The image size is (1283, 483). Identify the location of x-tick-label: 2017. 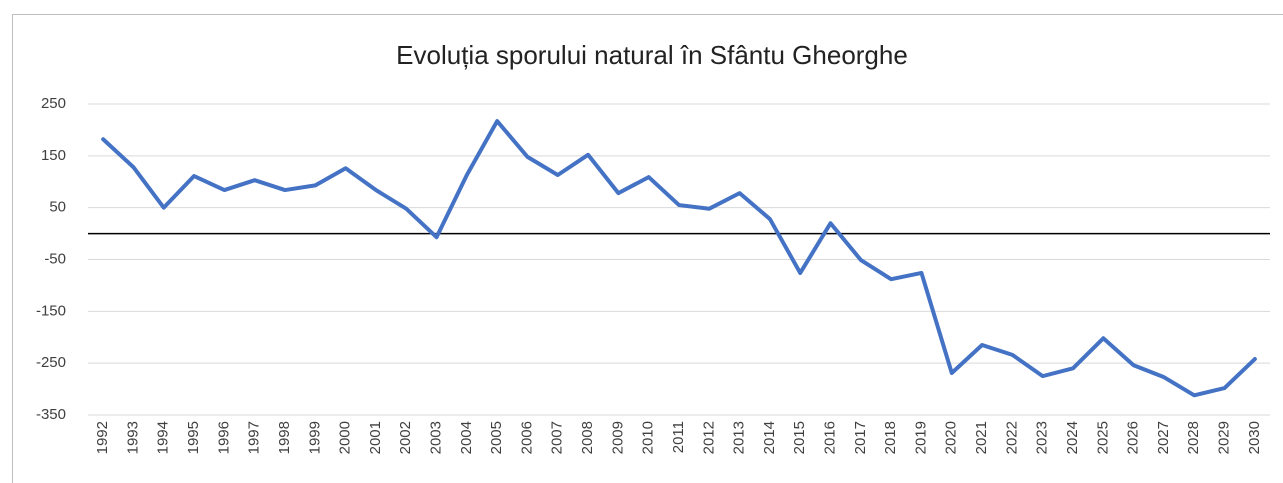
(860, 437).